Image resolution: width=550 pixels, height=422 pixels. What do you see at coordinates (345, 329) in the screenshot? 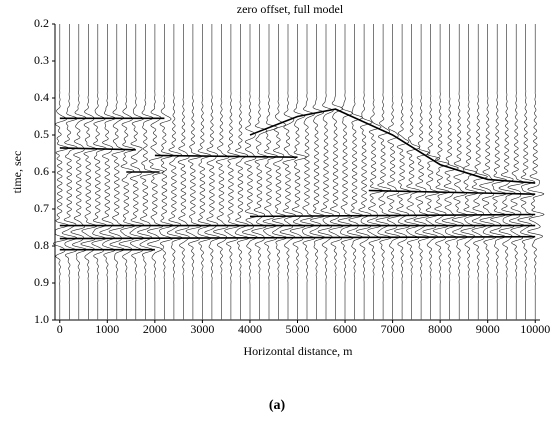
I see `x-tick-label: 6000` at bounding box center [345, 329].